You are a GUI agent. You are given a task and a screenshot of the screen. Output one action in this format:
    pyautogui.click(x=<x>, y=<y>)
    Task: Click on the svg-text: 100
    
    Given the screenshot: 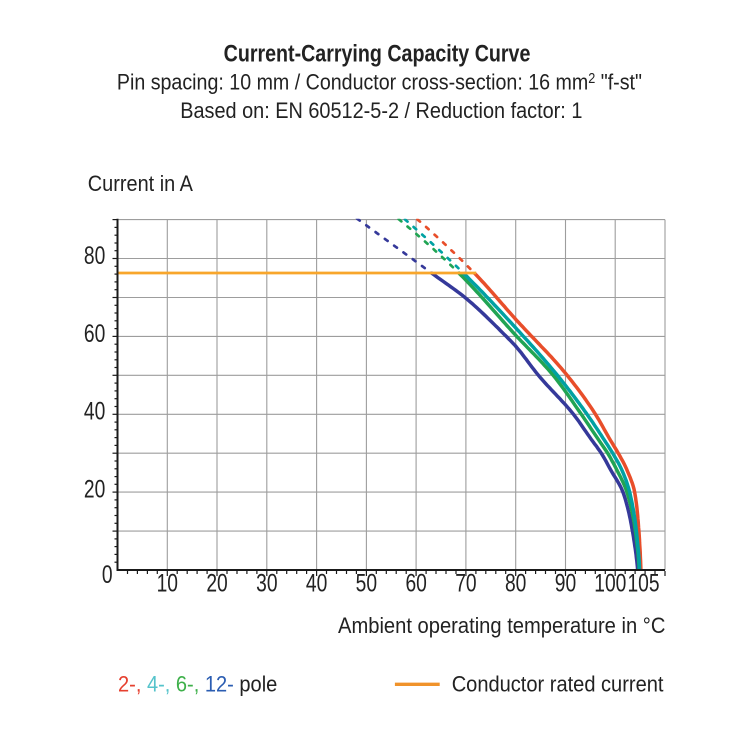 What is the action you would take?
    pyautogui.click(x=610, y=583)
    